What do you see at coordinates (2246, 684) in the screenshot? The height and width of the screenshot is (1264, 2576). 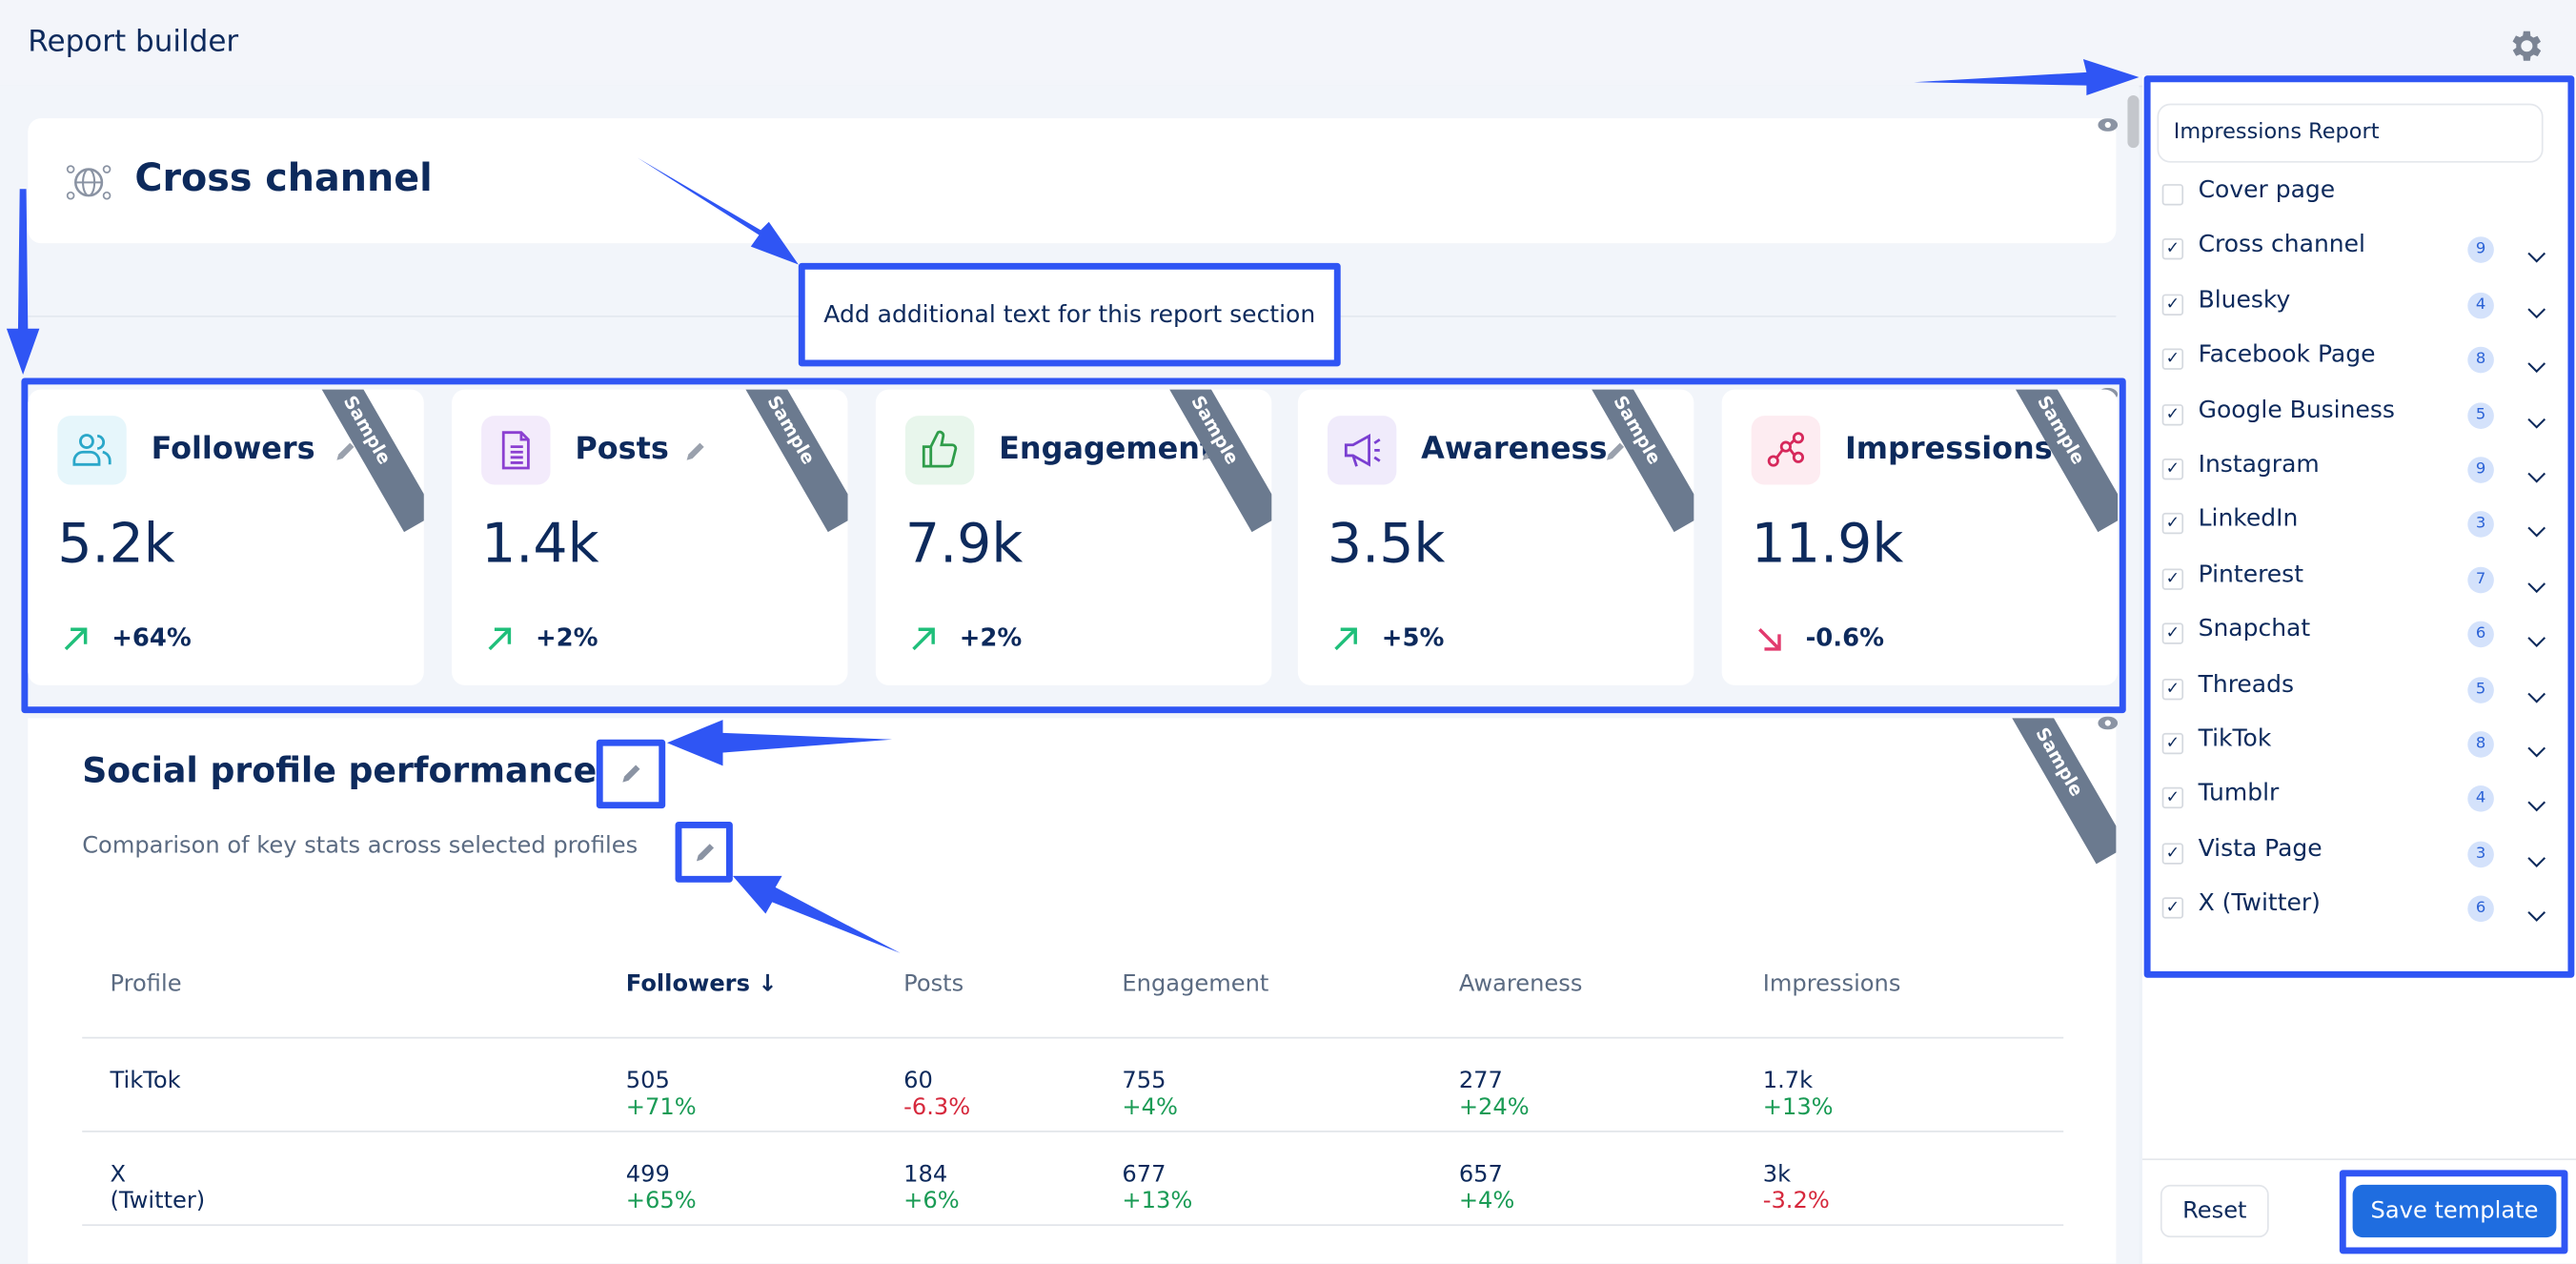 I see `section-item-label: Threads` at bounding box center [2246, 684].